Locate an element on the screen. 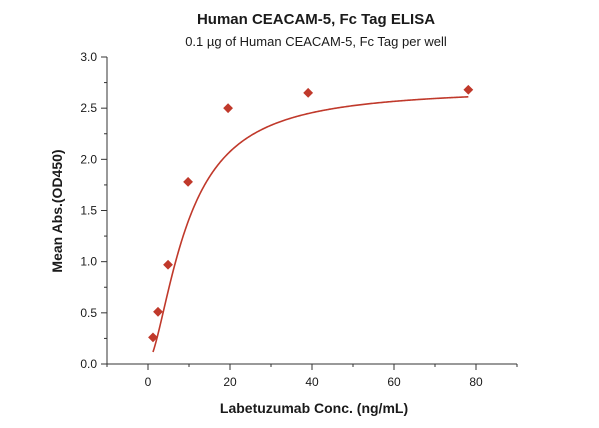 This screenshot has width=599, height=428. y-ticks: 0.0 0.5 1.0 1.5 2.0 2.5 3.0 is located at coordinates (93, 210).